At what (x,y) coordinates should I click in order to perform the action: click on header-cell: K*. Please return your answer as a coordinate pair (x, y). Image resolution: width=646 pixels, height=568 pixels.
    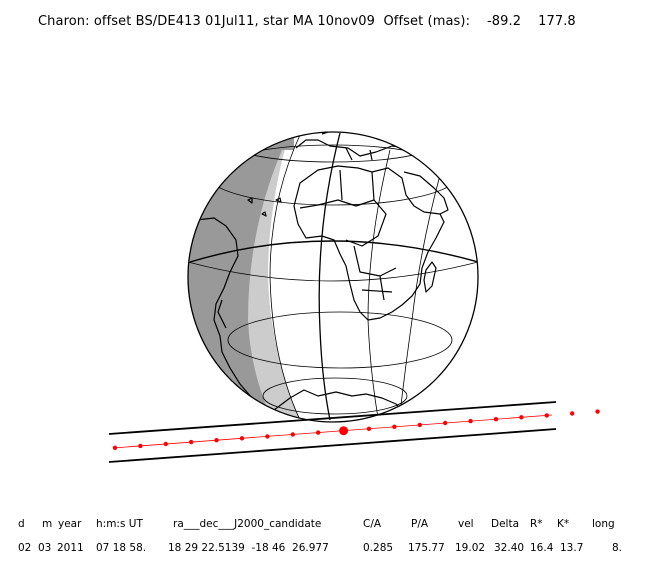
    Looking at the image, I should click on (563, 524).